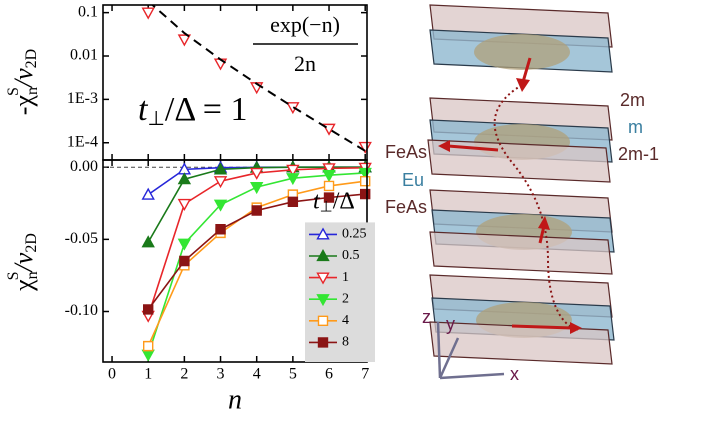  What do you see at coordinates (23, 285) in the screenshot?
I see `text-part: χ` at bounding box center [23, 285].